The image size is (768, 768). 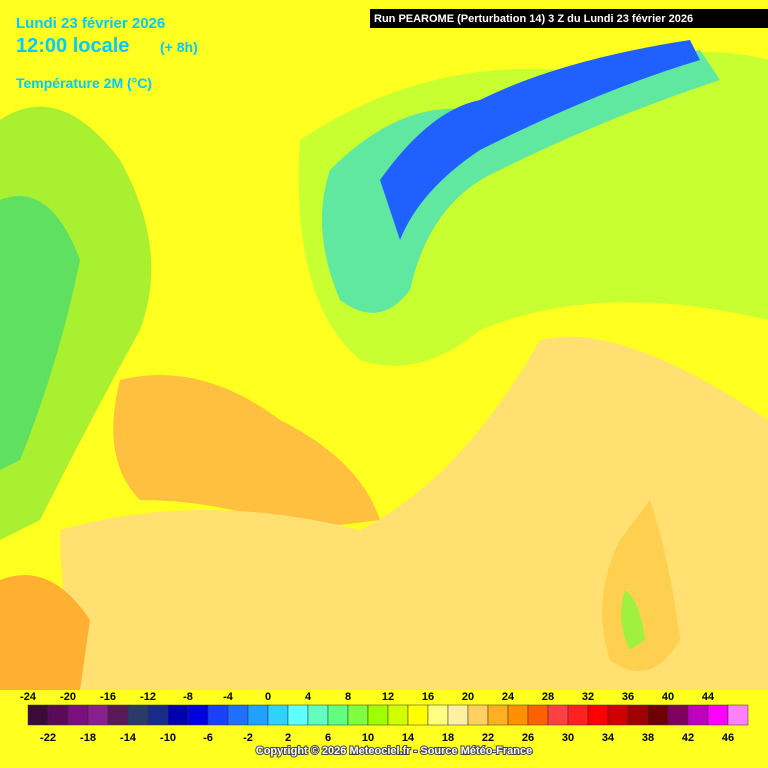 I want to click on scale-label: -14, so click(x=128, y=738).